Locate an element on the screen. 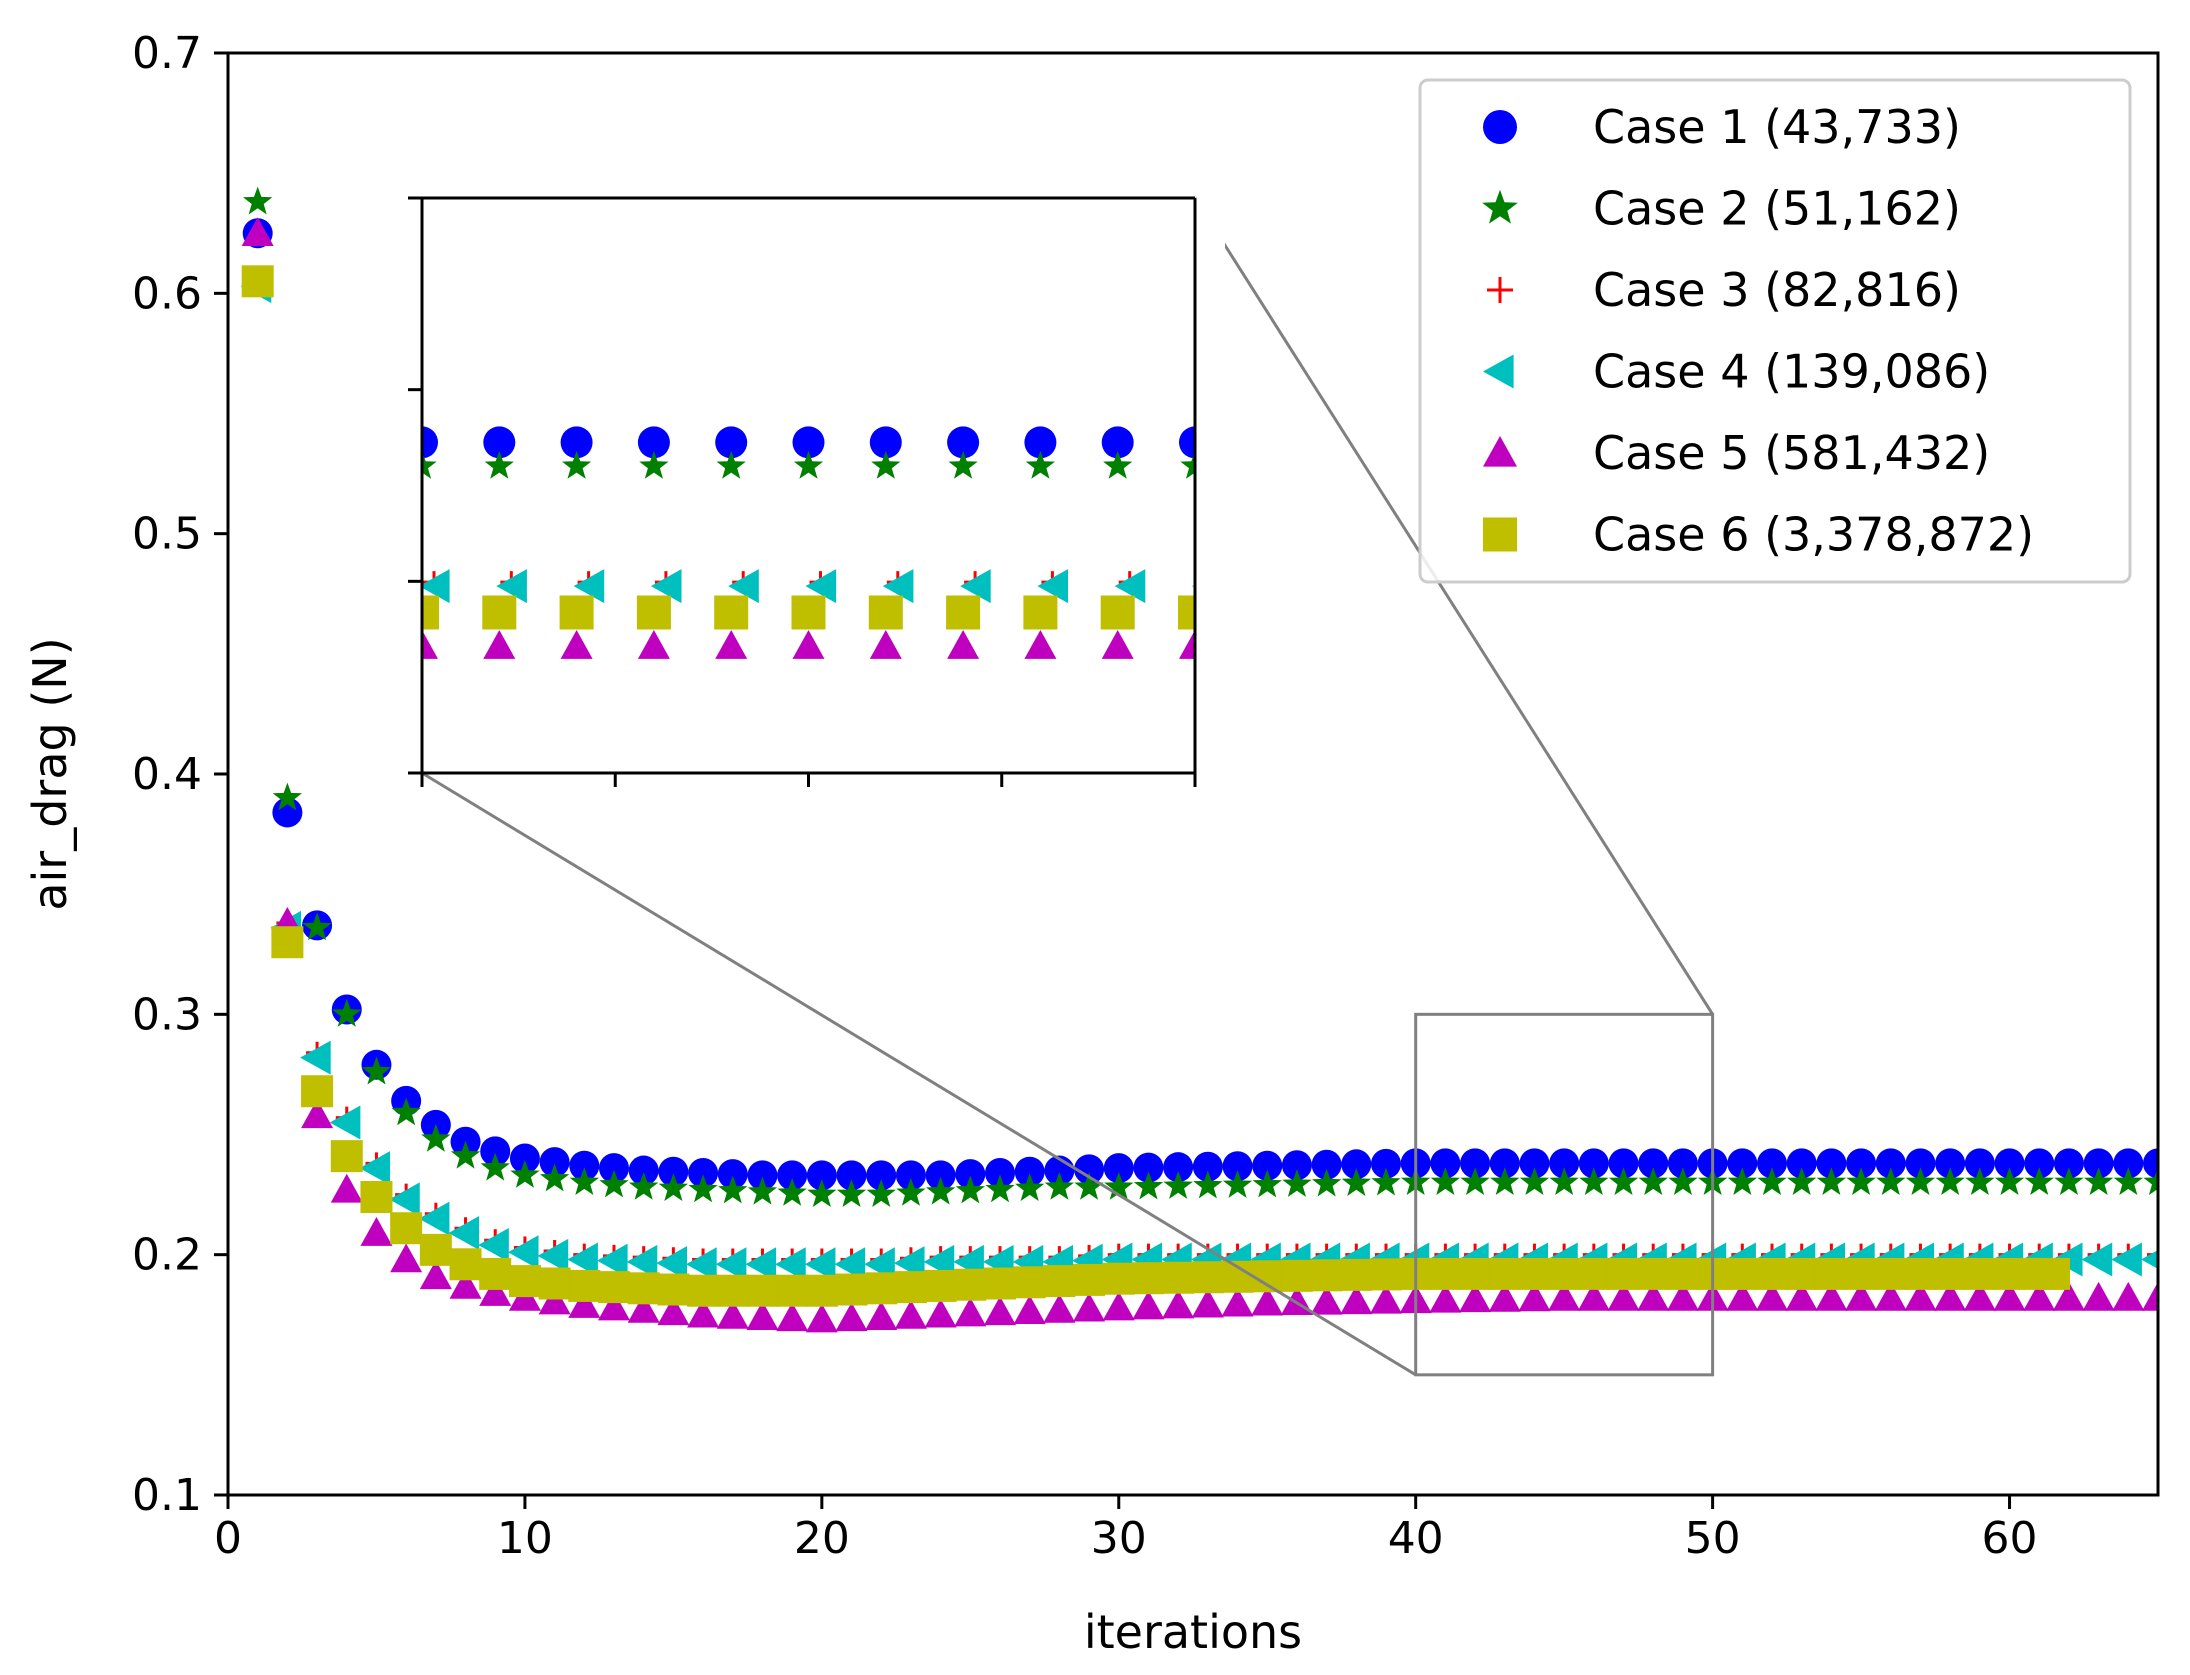  inset-plot is located at coordinates (808, 491).